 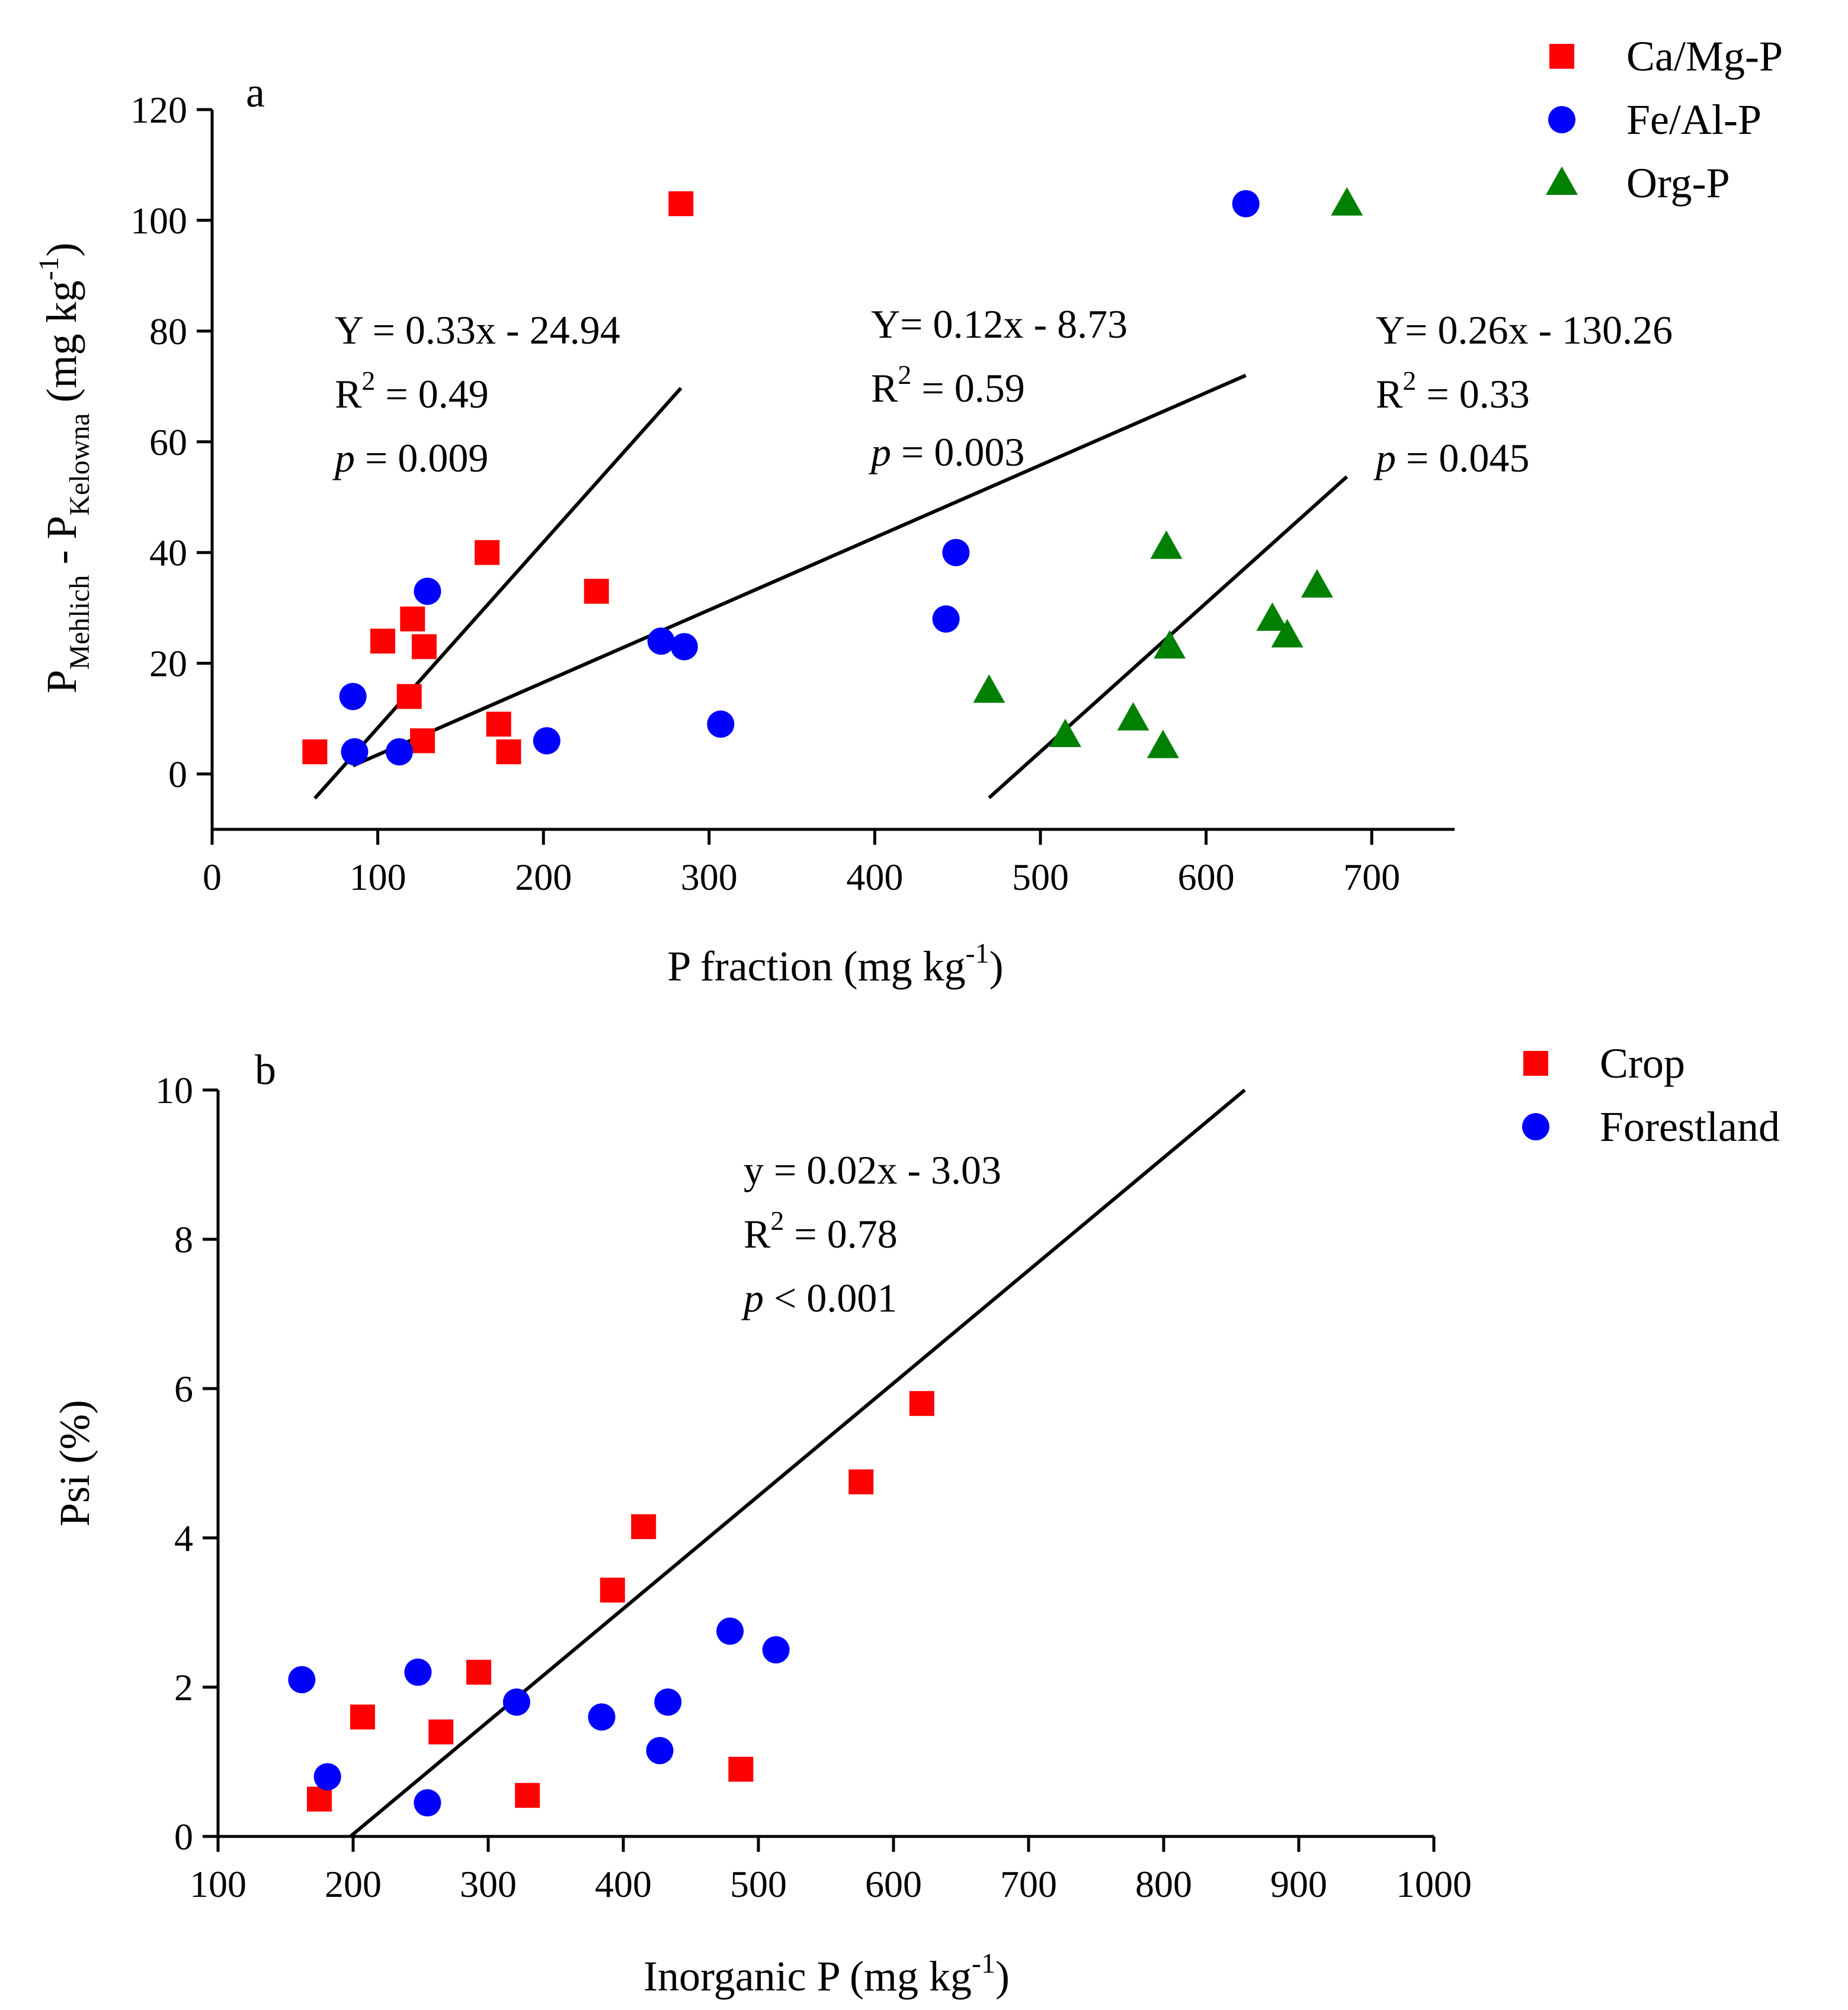 What do you see at coordinates (893, 1884) in the screenshot?
I see `x-tick-label-b: 600` at bounding box center [893, 1884].